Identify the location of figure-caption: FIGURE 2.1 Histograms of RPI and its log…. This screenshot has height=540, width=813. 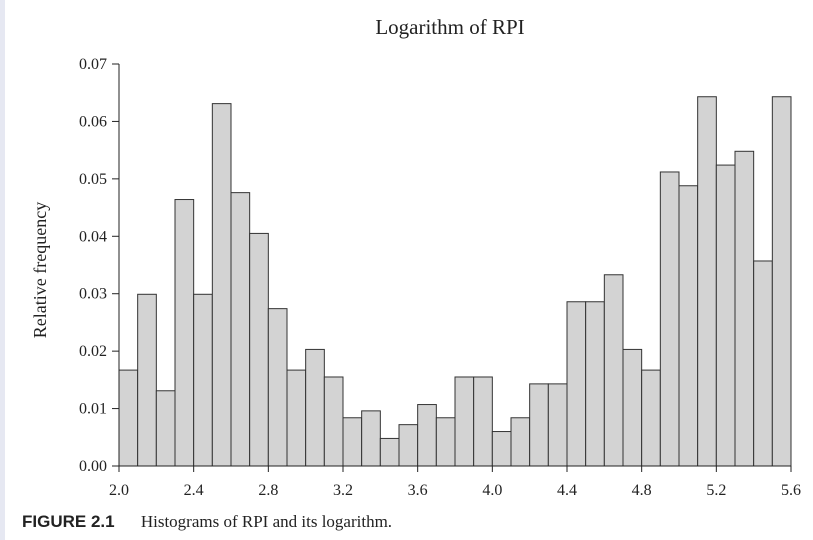
(207, 522).